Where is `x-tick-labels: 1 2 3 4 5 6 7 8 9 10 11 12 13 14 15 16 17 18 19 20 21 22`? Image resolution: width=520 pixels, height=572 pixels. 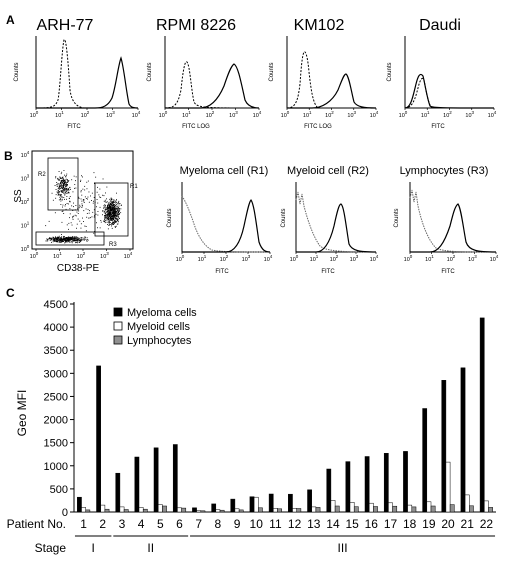
x-tick-labels: 1 2 3 4 5 6 7 8 9 10 11 12 13 14 15 16 17 18 19 20 21 22 is located at coordinates (286, 524).